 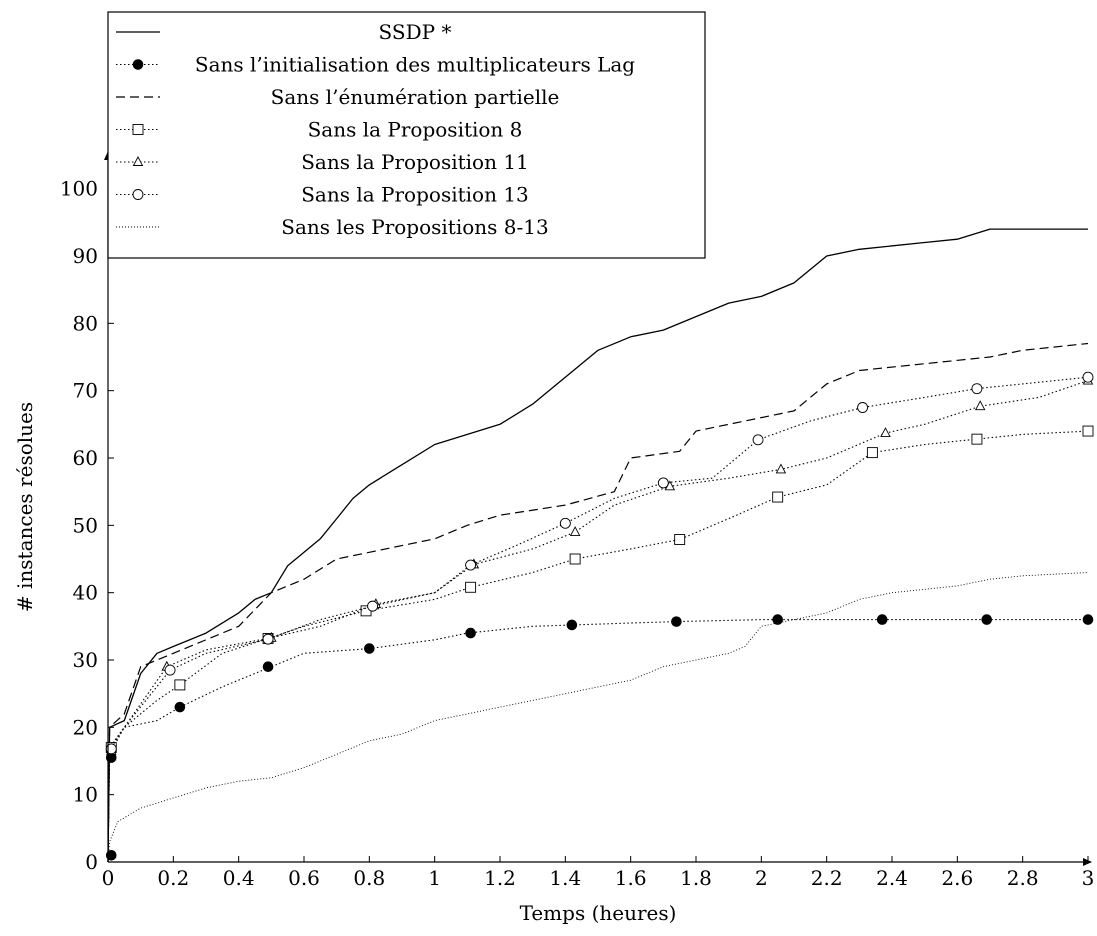 What do you see at coordinates (173, 878) in the screenshot?
I see `x-tick-label: 0.2` at bounding box center [173, 878].